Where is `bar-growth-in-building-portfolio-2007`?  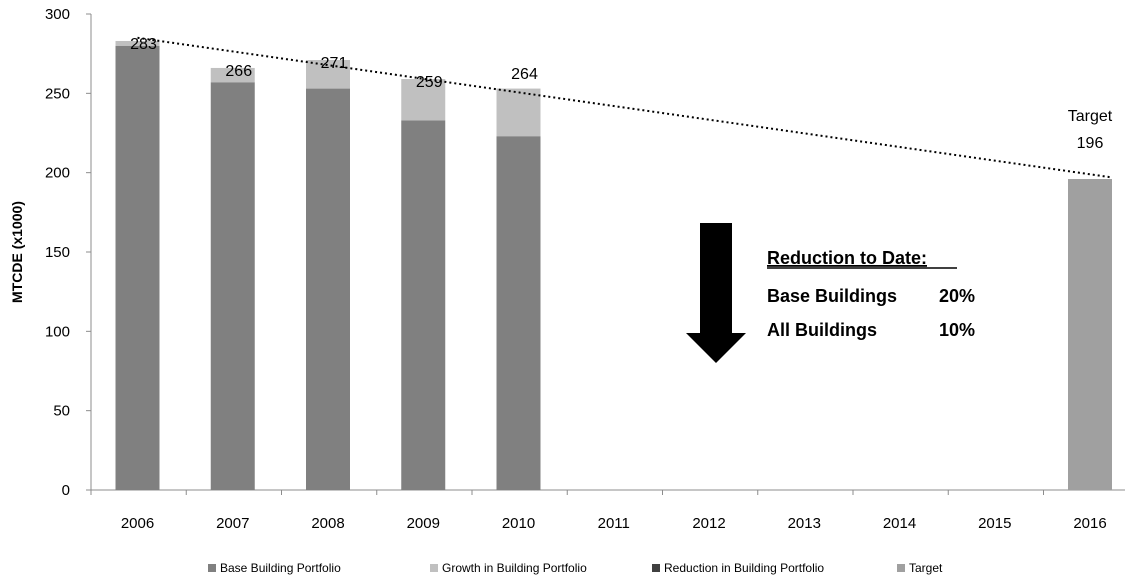
bar-growth-in-building-portfolio-2007 is located at coordinates (232, 75).